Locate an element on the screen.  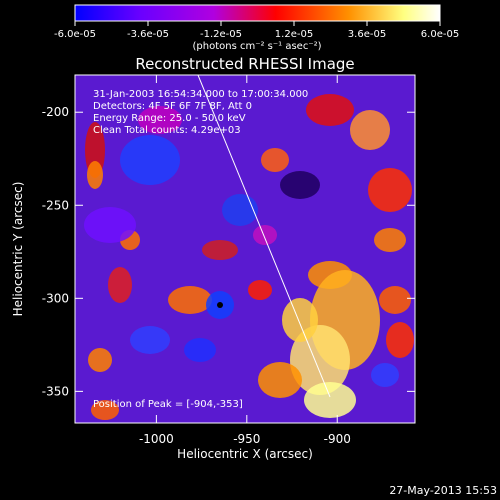
chart-title: Reconstructed RHESSI Image is located at coordinates (244, 64).